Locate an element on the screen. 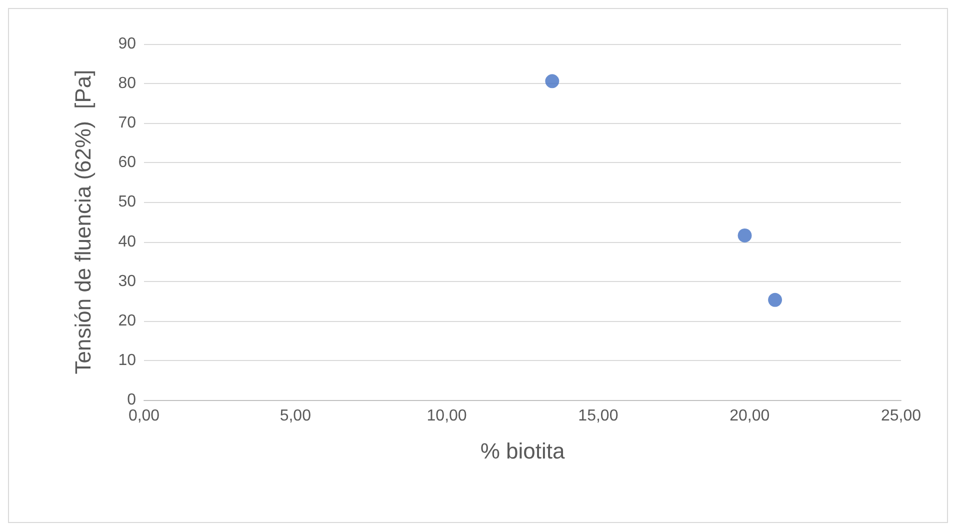 The height and width of the screenshot is (531, 956). y-tick-label: 30 is located at coordinates (127, 281).